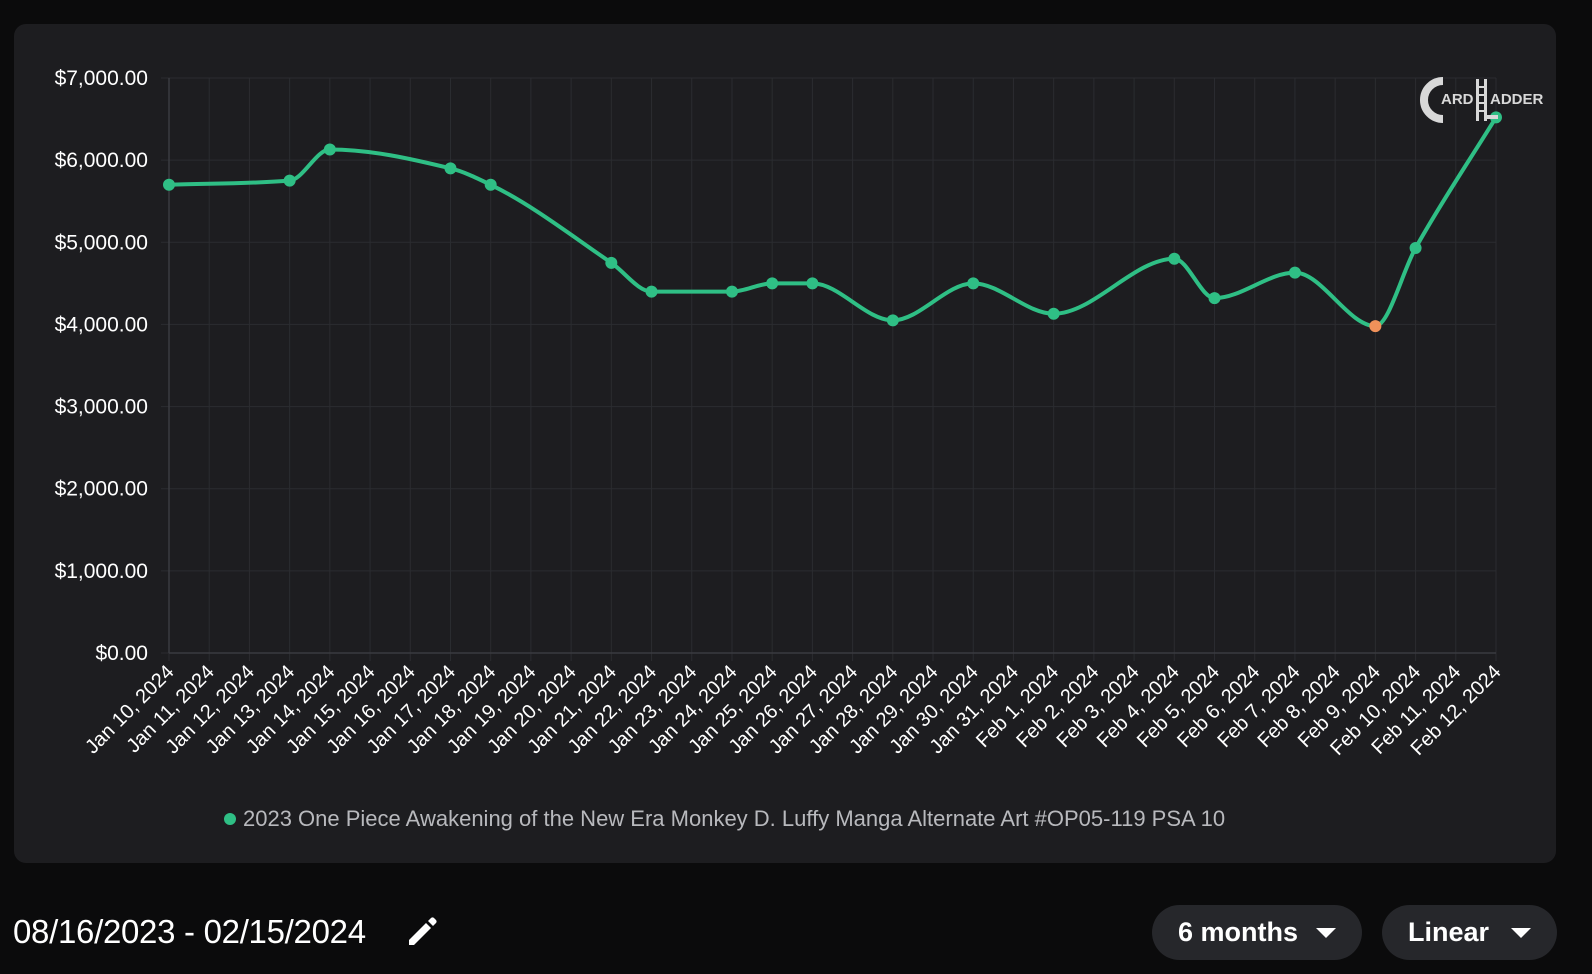 This screenshot has height=974, width=1592. I want to click on y-tick-label: $3,000.00, so click(101, 407).